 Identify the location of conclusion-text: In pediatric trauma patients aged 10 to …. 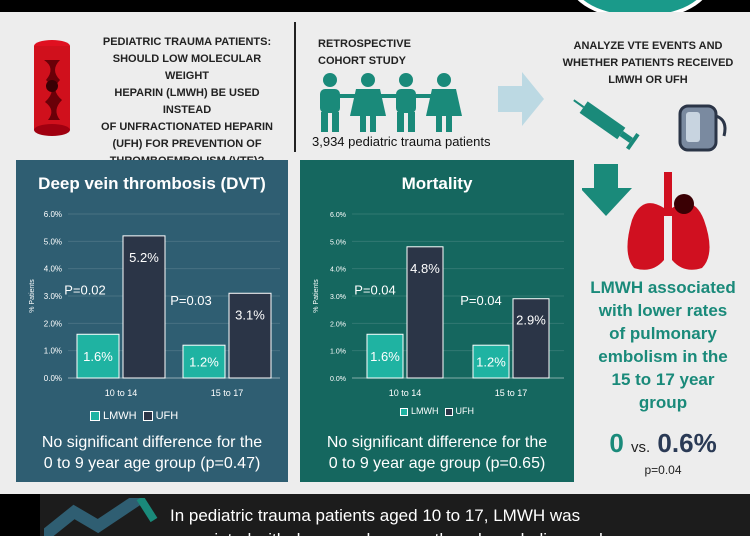
(460, 520).